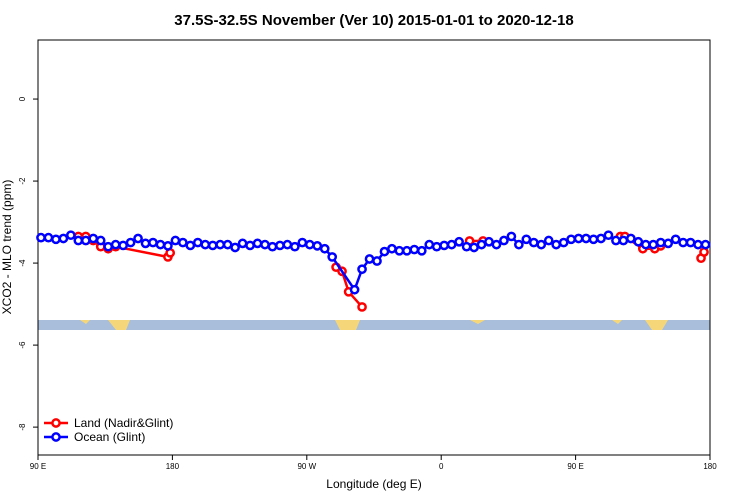 The image size is (750, 500). What do you see at coordinates (38, 466) in the screenshot?
I see `x-tick-label: 90 E` at bounding box center [38, 466].